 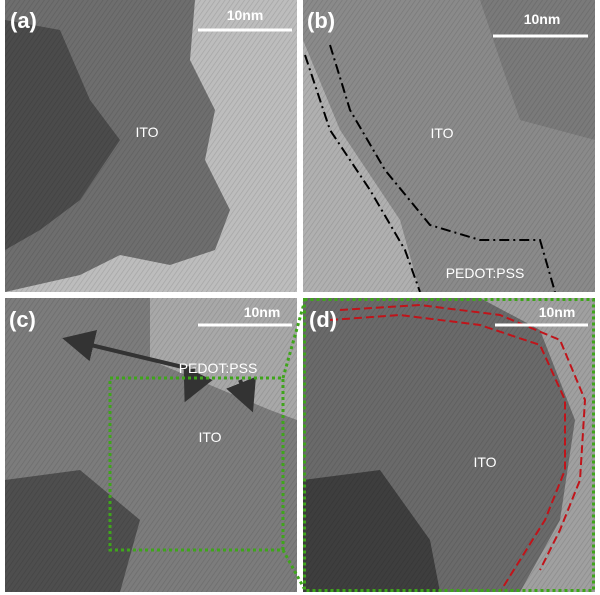 What do you see at coordinates (323, 319) in the screenshot?
I see `panel-label: (d)` at bounding box center [323, 319].